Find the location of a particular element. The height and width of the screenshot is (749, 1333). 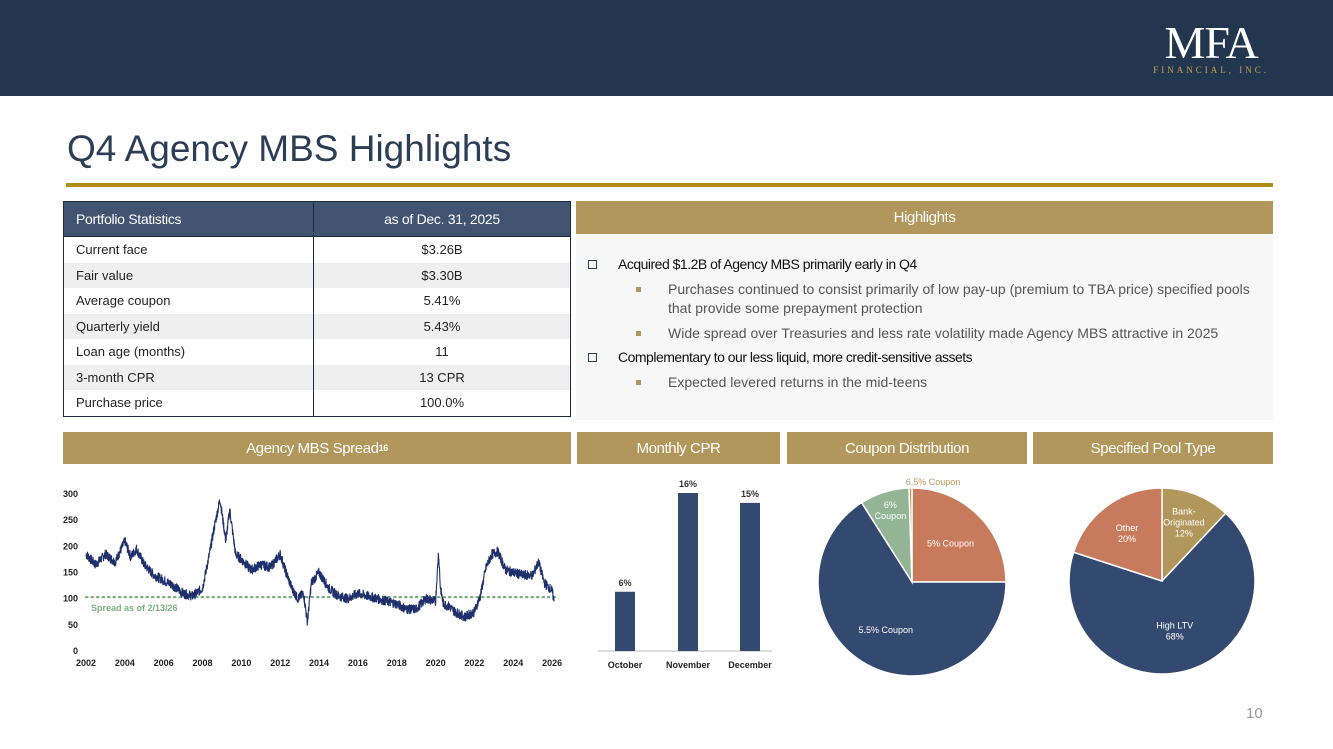

x-tick-label: 2008 is located at coordinates (203, 663).